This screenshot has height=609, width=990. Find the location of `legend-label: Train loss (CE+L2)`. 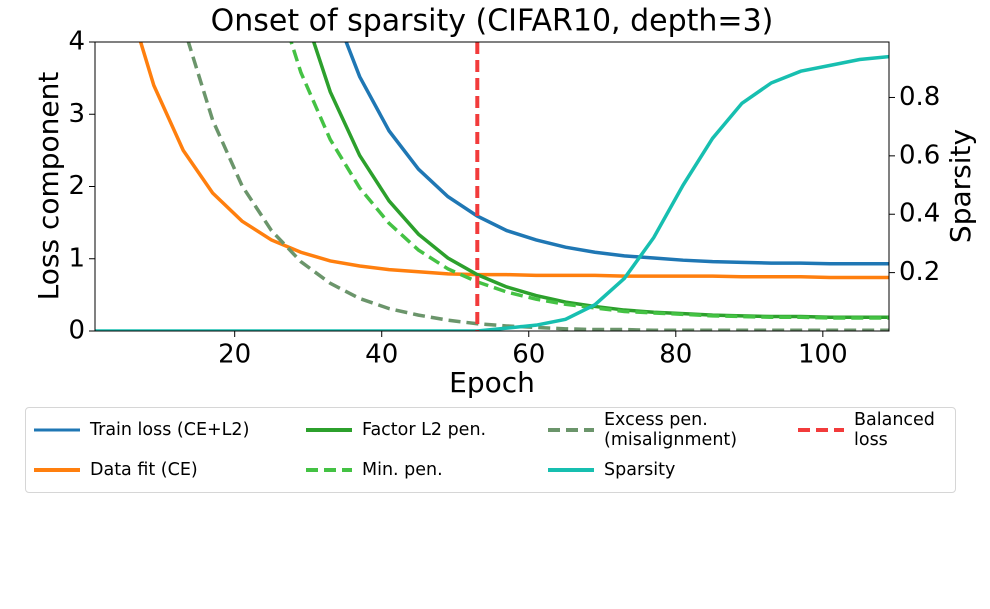

legend-label: Train loss (CE+L2) is located at coordinates (170, 430).